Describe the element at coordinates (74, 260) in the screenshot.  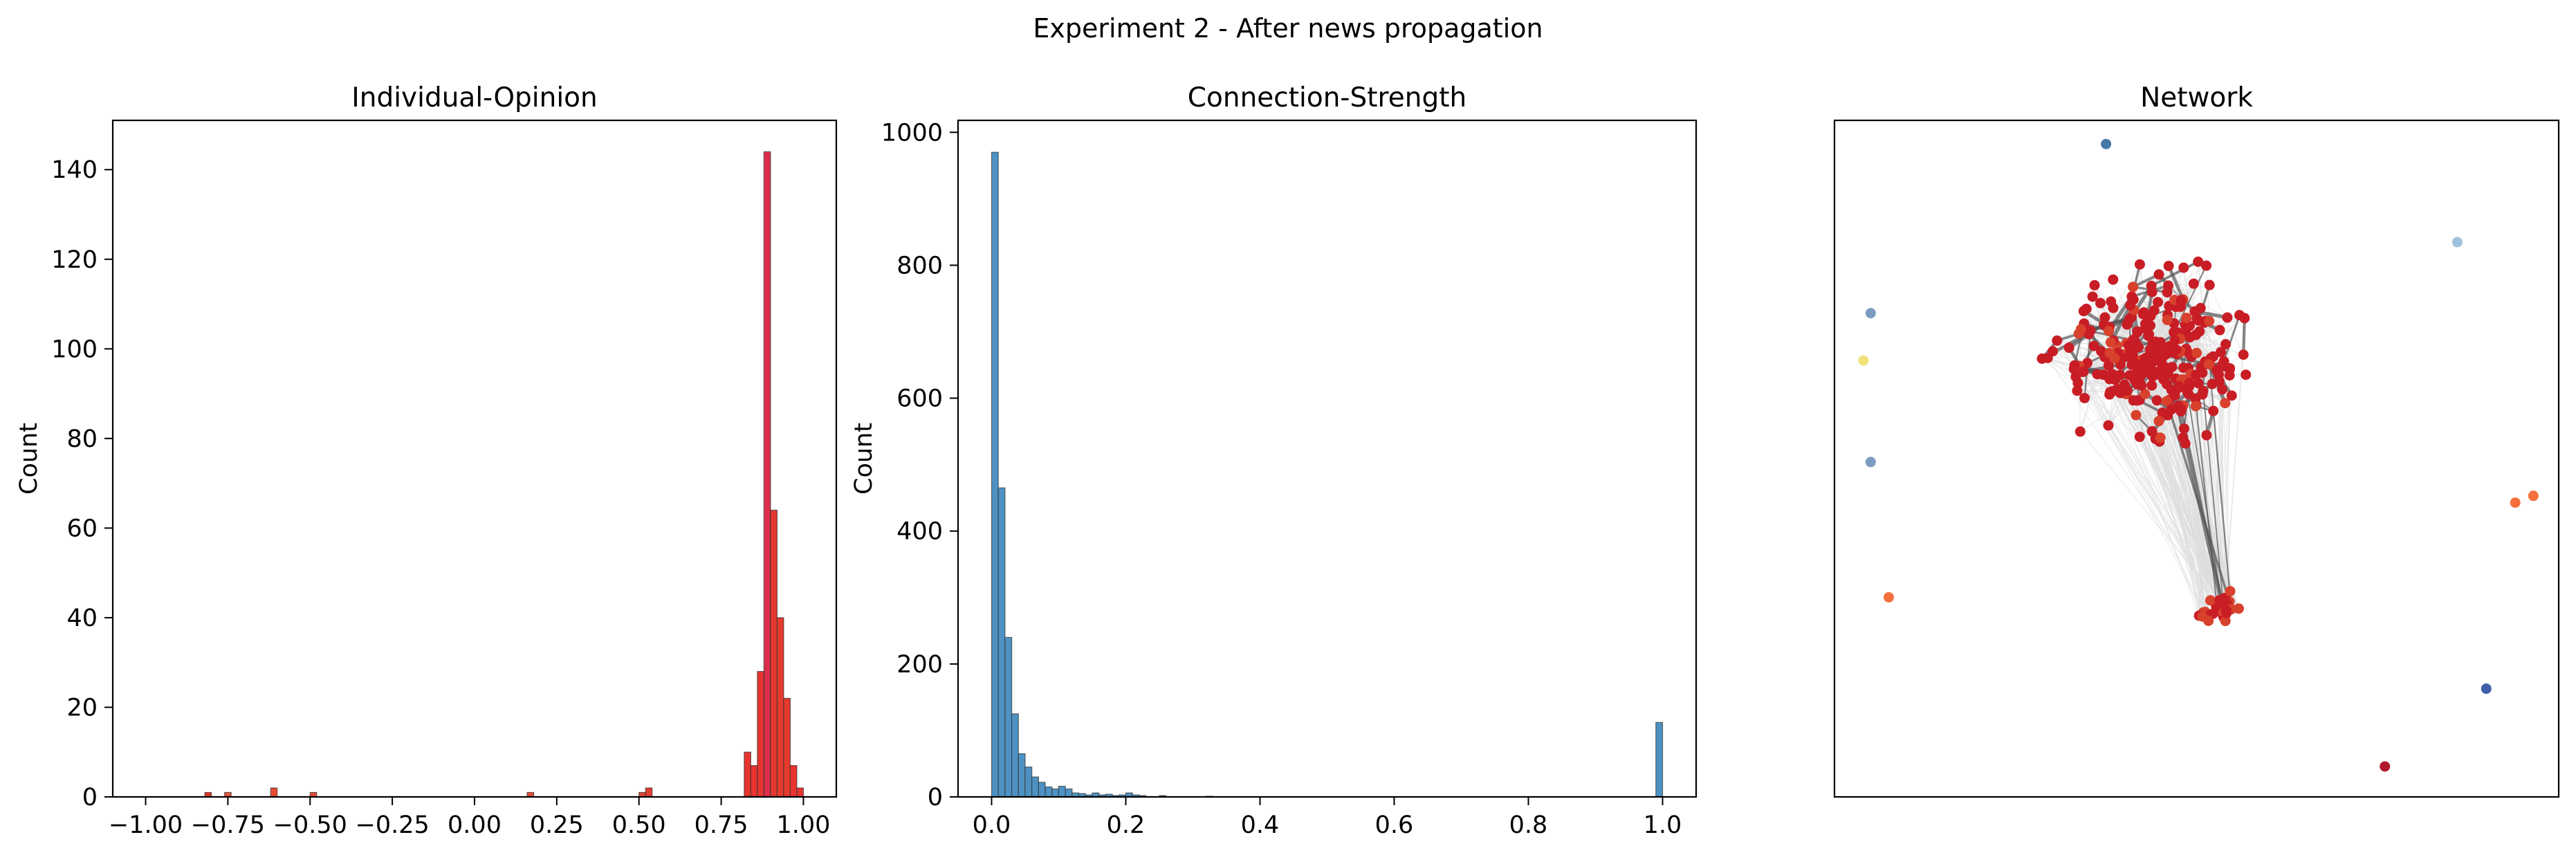
I see `y-tick-label: 120` at that location.